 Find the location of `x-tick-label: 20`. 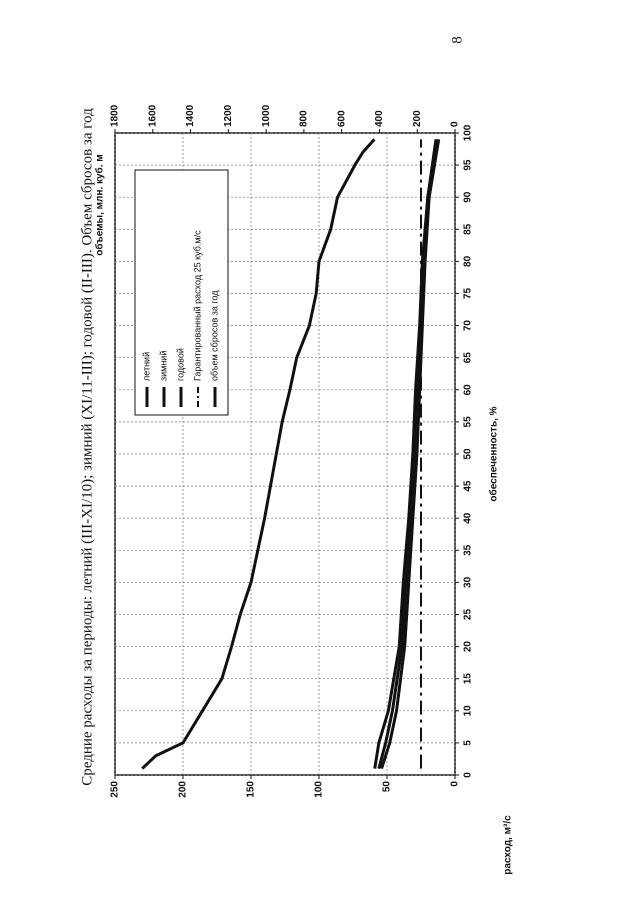

x-tick-label: 20 is located at coordinates (468, 647).